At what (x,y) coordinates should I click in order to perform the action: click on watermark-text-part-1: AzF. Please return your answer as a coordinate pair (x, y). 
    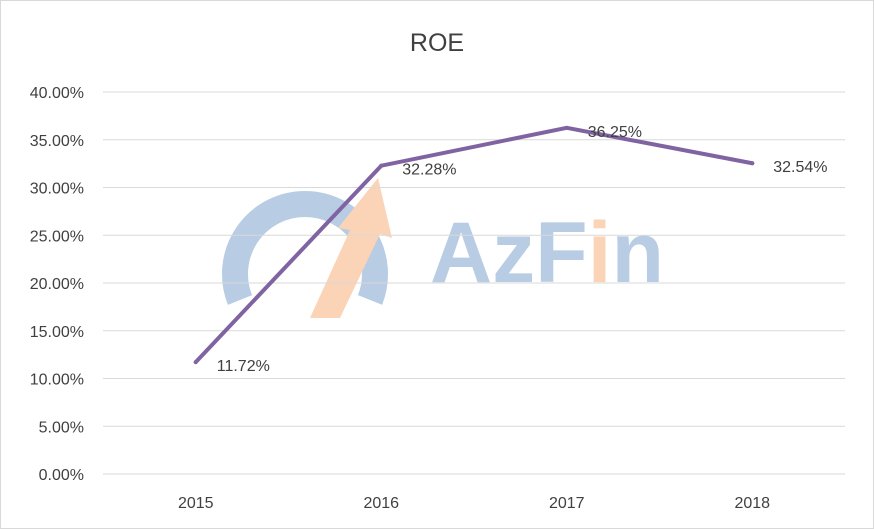
    Looking at the image, I should click on (509, 253).